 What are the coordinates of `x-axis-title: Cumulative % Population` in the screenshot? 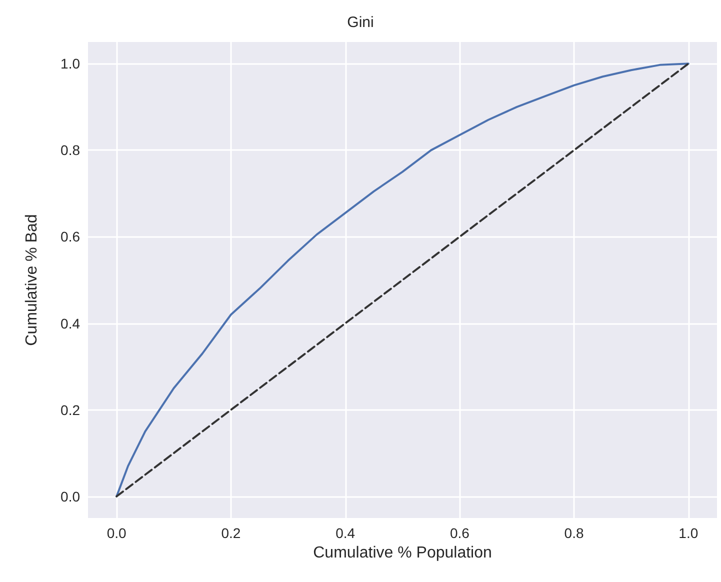 It's located at (402, 553).